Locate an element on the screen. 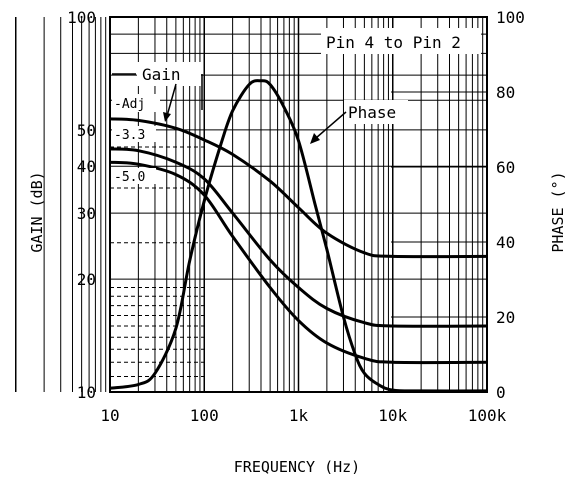 Image resolution: width=574 pixels, height=483 pixels. x-tick-label: 1k is located at coordinates (299, 415).